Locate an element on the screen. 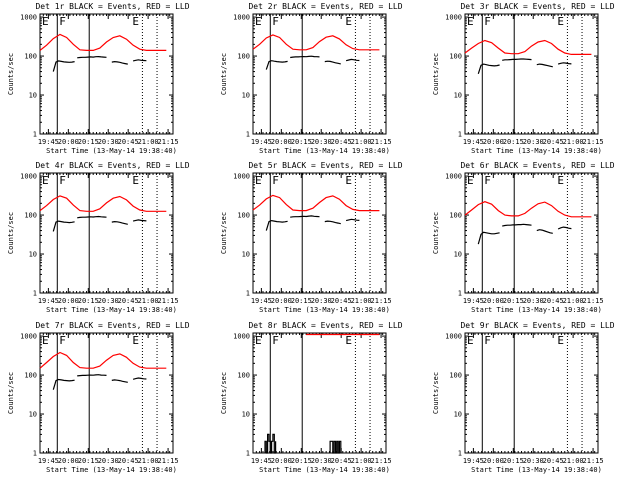 The height and width of the screenshot is (480, 640). panel-title: Det 6r BLACK = Events, RED = LLD is located at coordinates (537, 165).